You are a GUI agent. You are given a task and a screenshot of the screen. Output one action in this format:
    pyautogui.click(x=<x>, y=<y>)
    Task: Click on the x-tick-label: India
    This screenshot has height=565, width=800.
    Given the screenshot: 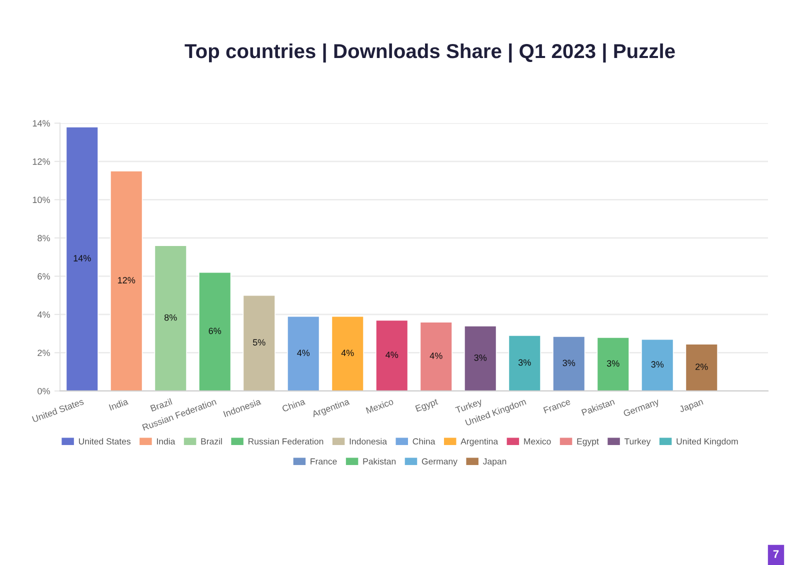 What is the action you would take?
    pyautogui.click(x=118, y=404)
    